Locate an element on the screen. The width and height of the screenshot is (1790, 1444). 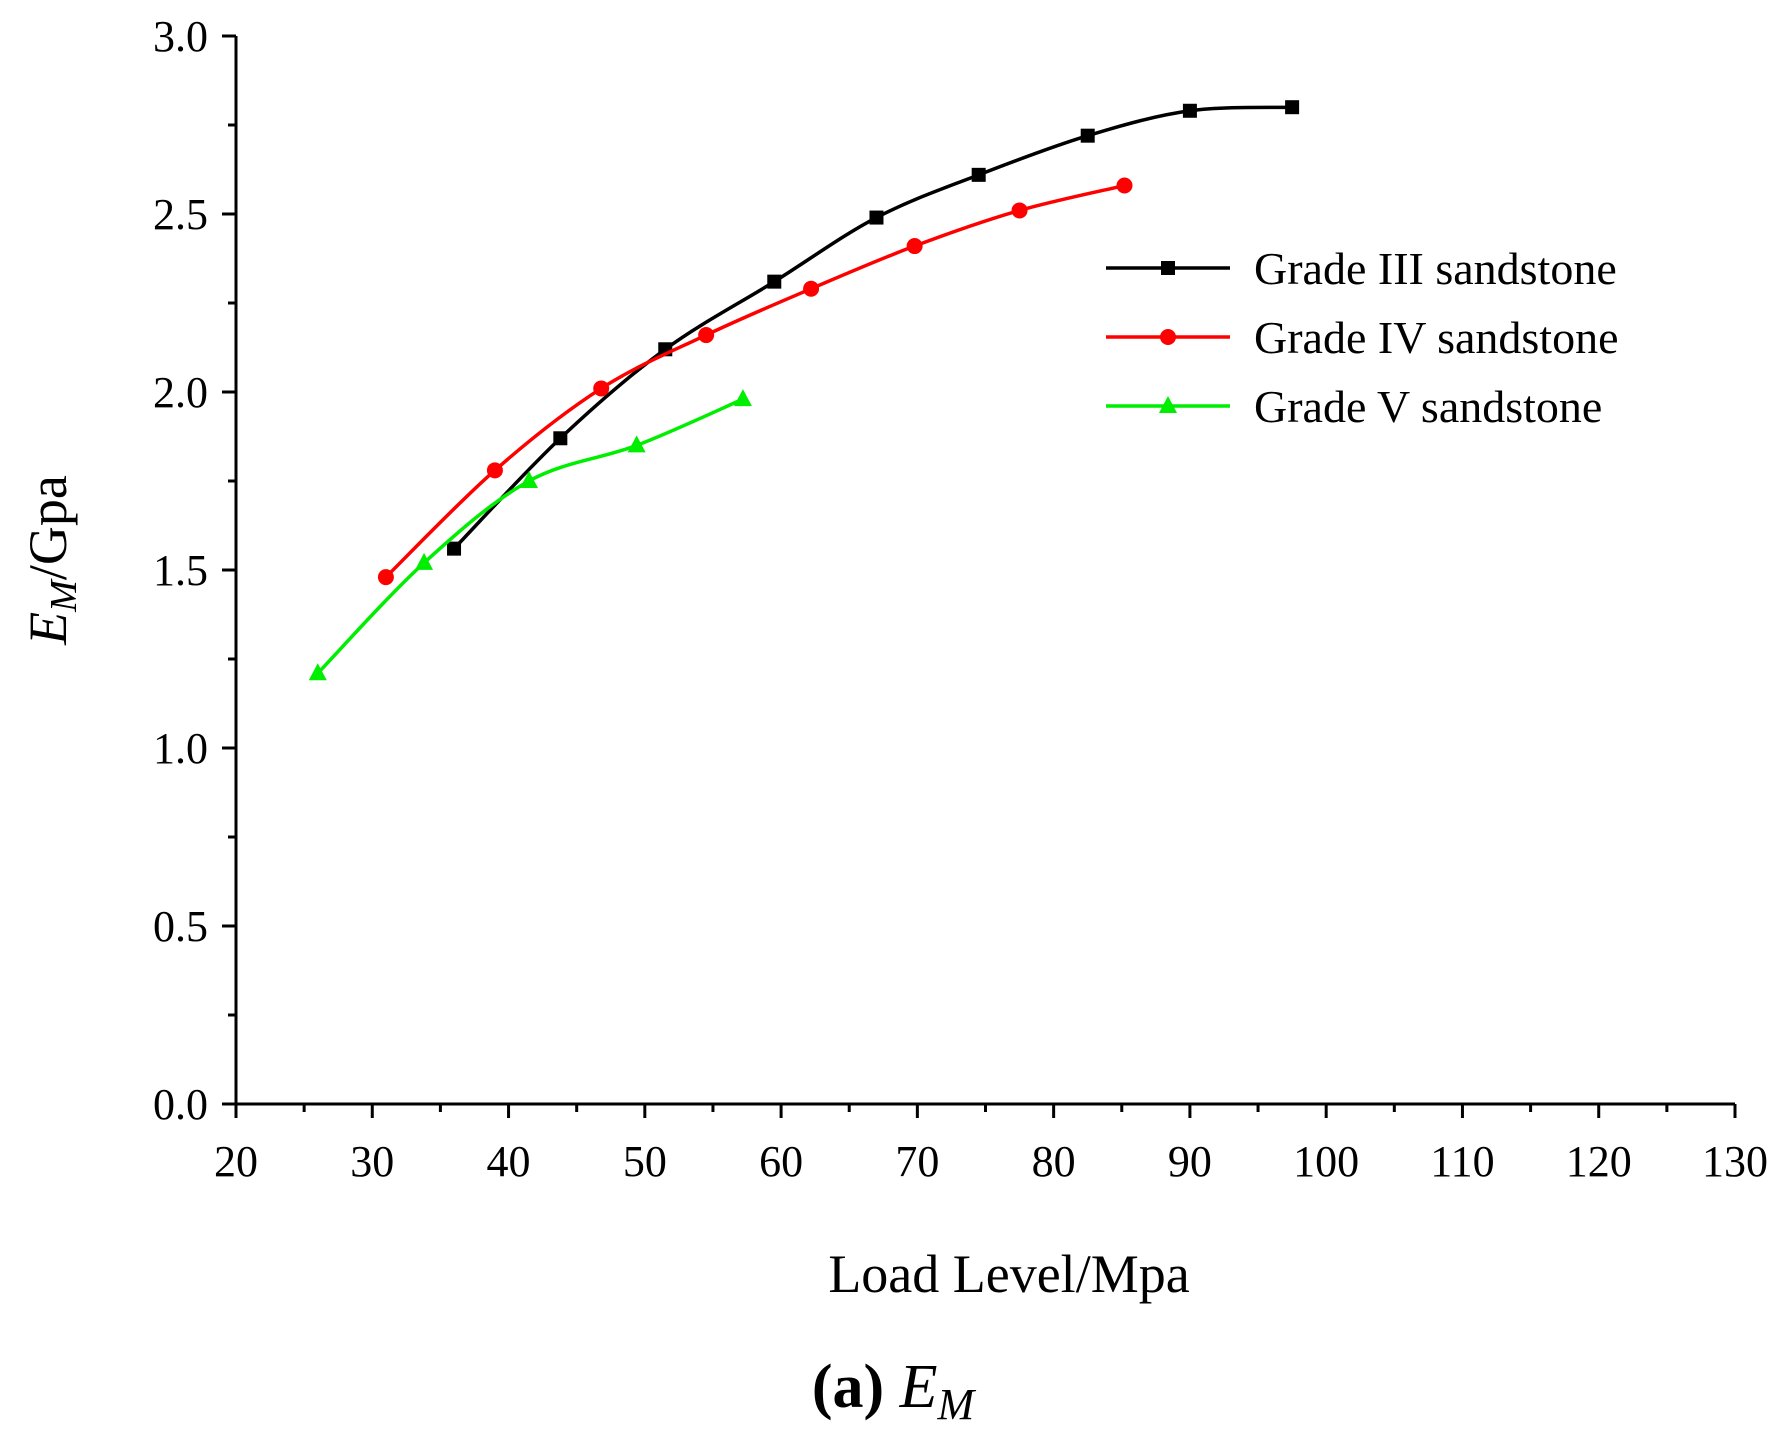
series-grade-iv-sandstone is located at coordinates (755, 381).